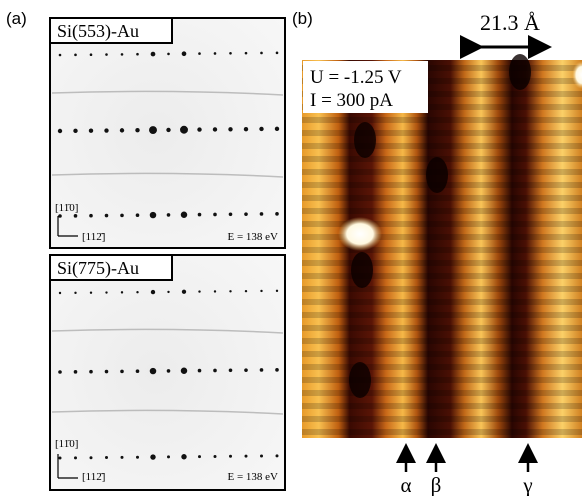 The height and width of the screenshot is (496, 582). Describe the element at coordinates (365, 87) in the screenshot. I see `label-box` at that location.